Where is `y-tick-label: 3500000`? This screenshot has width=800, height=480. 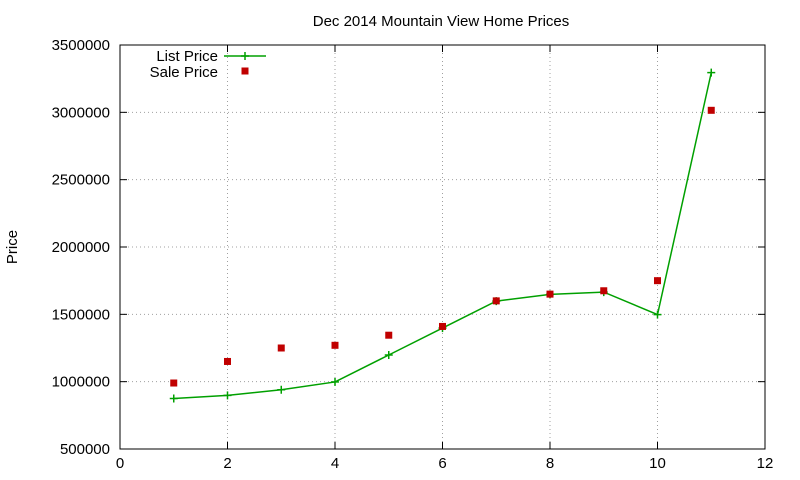
y-tick-label: 3500000 is located at coordinates (81, 45).